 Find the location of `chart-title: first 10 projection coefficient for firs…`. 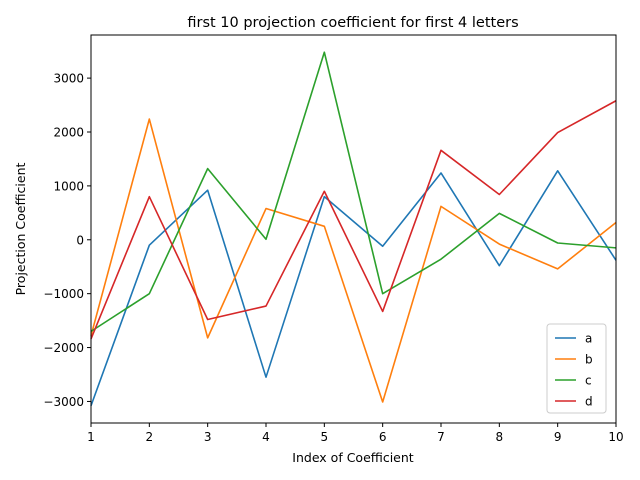

chart-title: first 10 projection coefficient for firs… is located at coordinates (352, 23).